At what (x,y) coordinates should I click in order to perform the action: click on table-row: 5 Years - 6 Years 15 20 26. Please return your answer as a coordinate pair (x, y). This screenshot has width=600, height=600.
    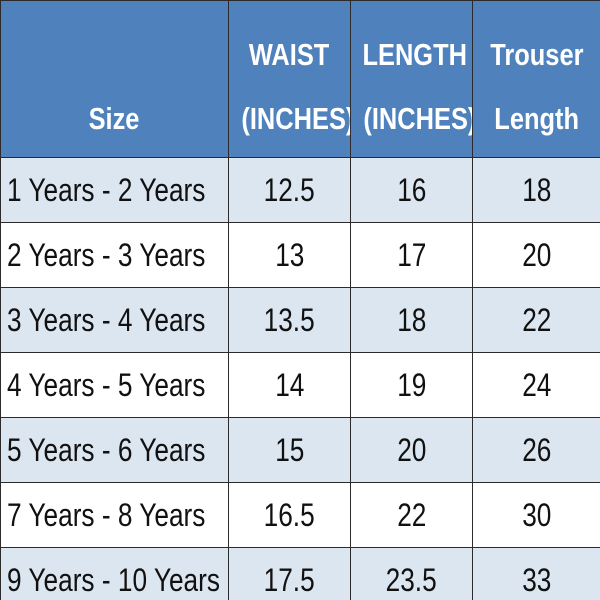
    Looking at the image, I should click on (300, 450).